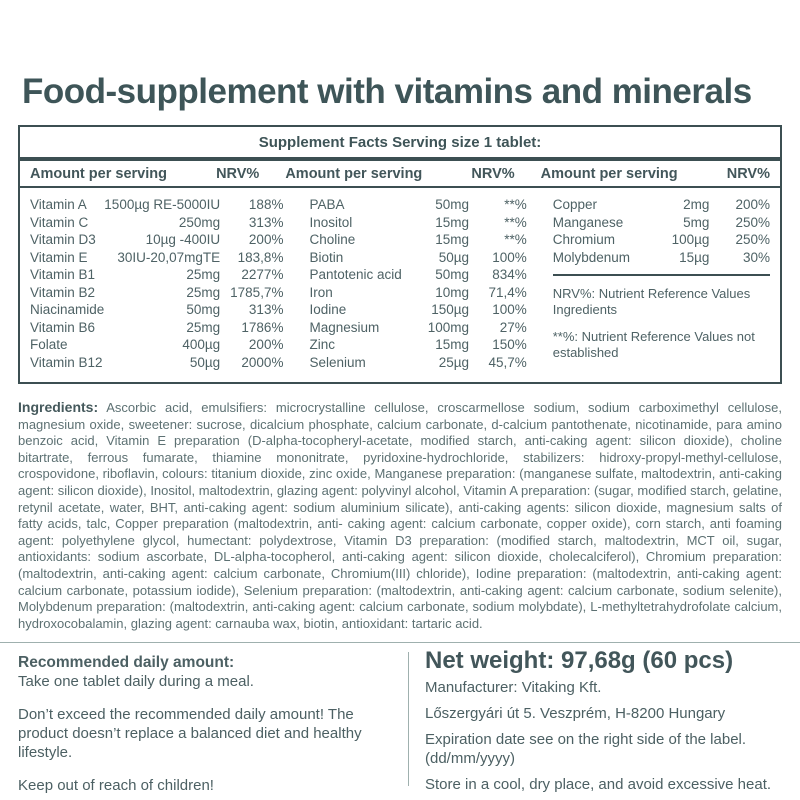 The height and width of the screenshot is (800, 800). I want to click on ingredients-label: Ingredients:, so click(58, 407).